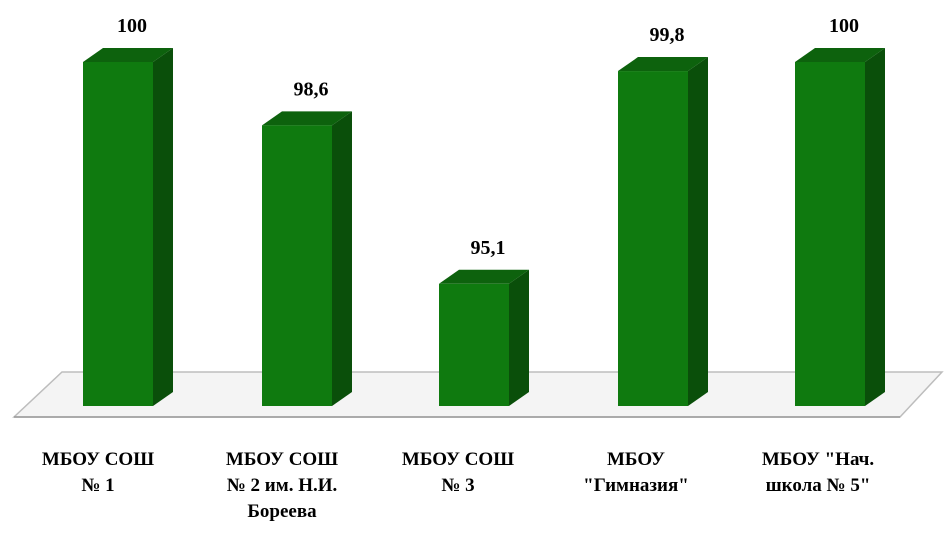  What do you see at coordinates (311, 89) in the screenshot?
I see `data-label-2: 98,6` at bounding box center [311, 89].